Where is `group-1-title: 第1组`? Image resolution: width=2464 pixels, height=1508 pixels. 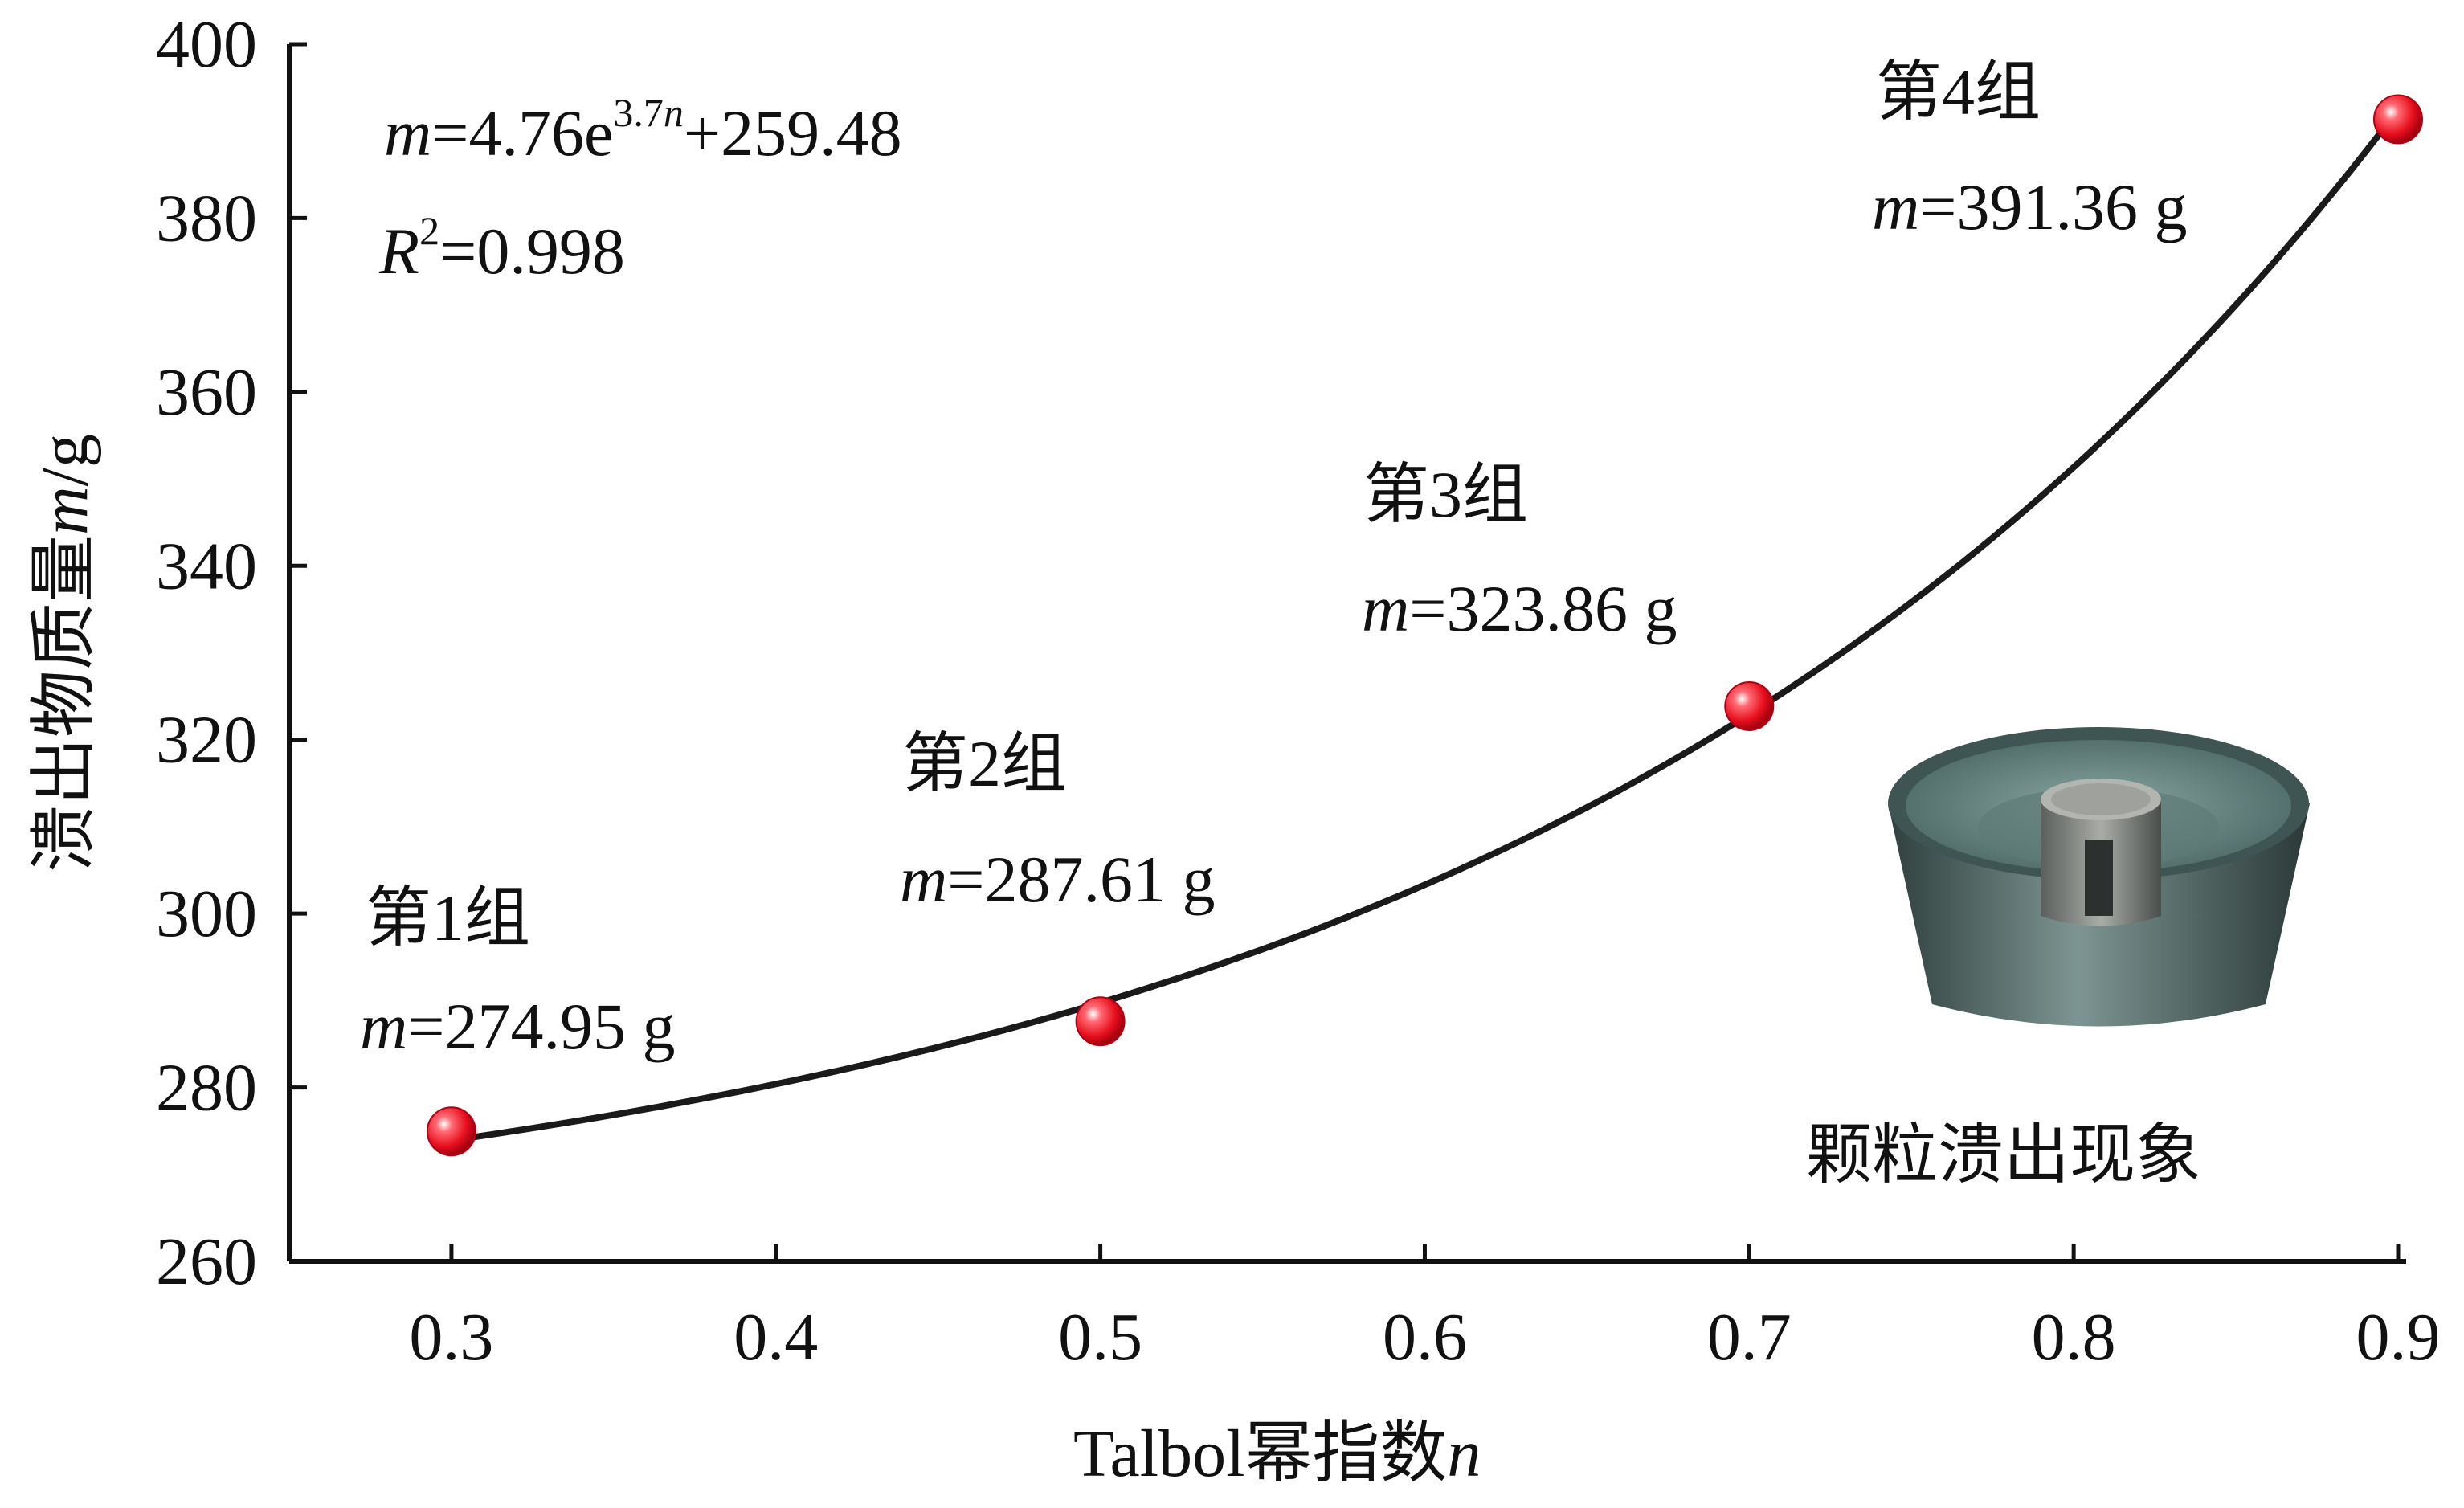
group-1-title: 第1组 is located at coordinates (448, 917).